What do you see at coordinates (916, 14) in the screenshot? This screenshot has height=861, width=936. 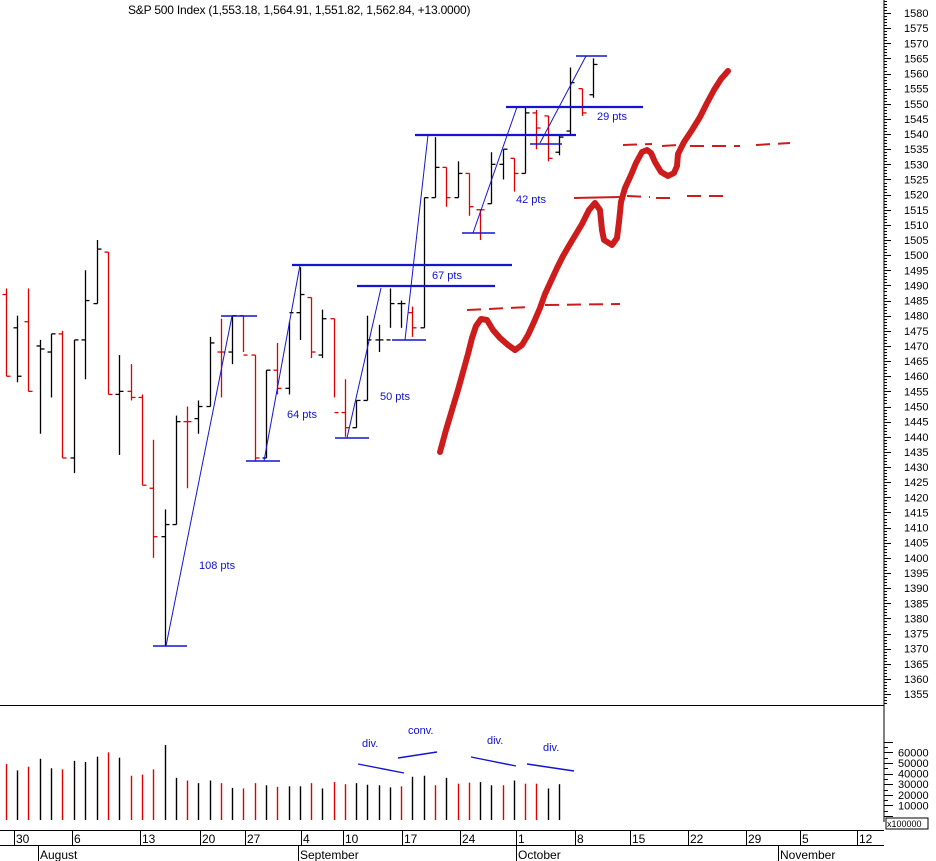 I see `price-tick-label: 1580` at bounding box center [916, 14].